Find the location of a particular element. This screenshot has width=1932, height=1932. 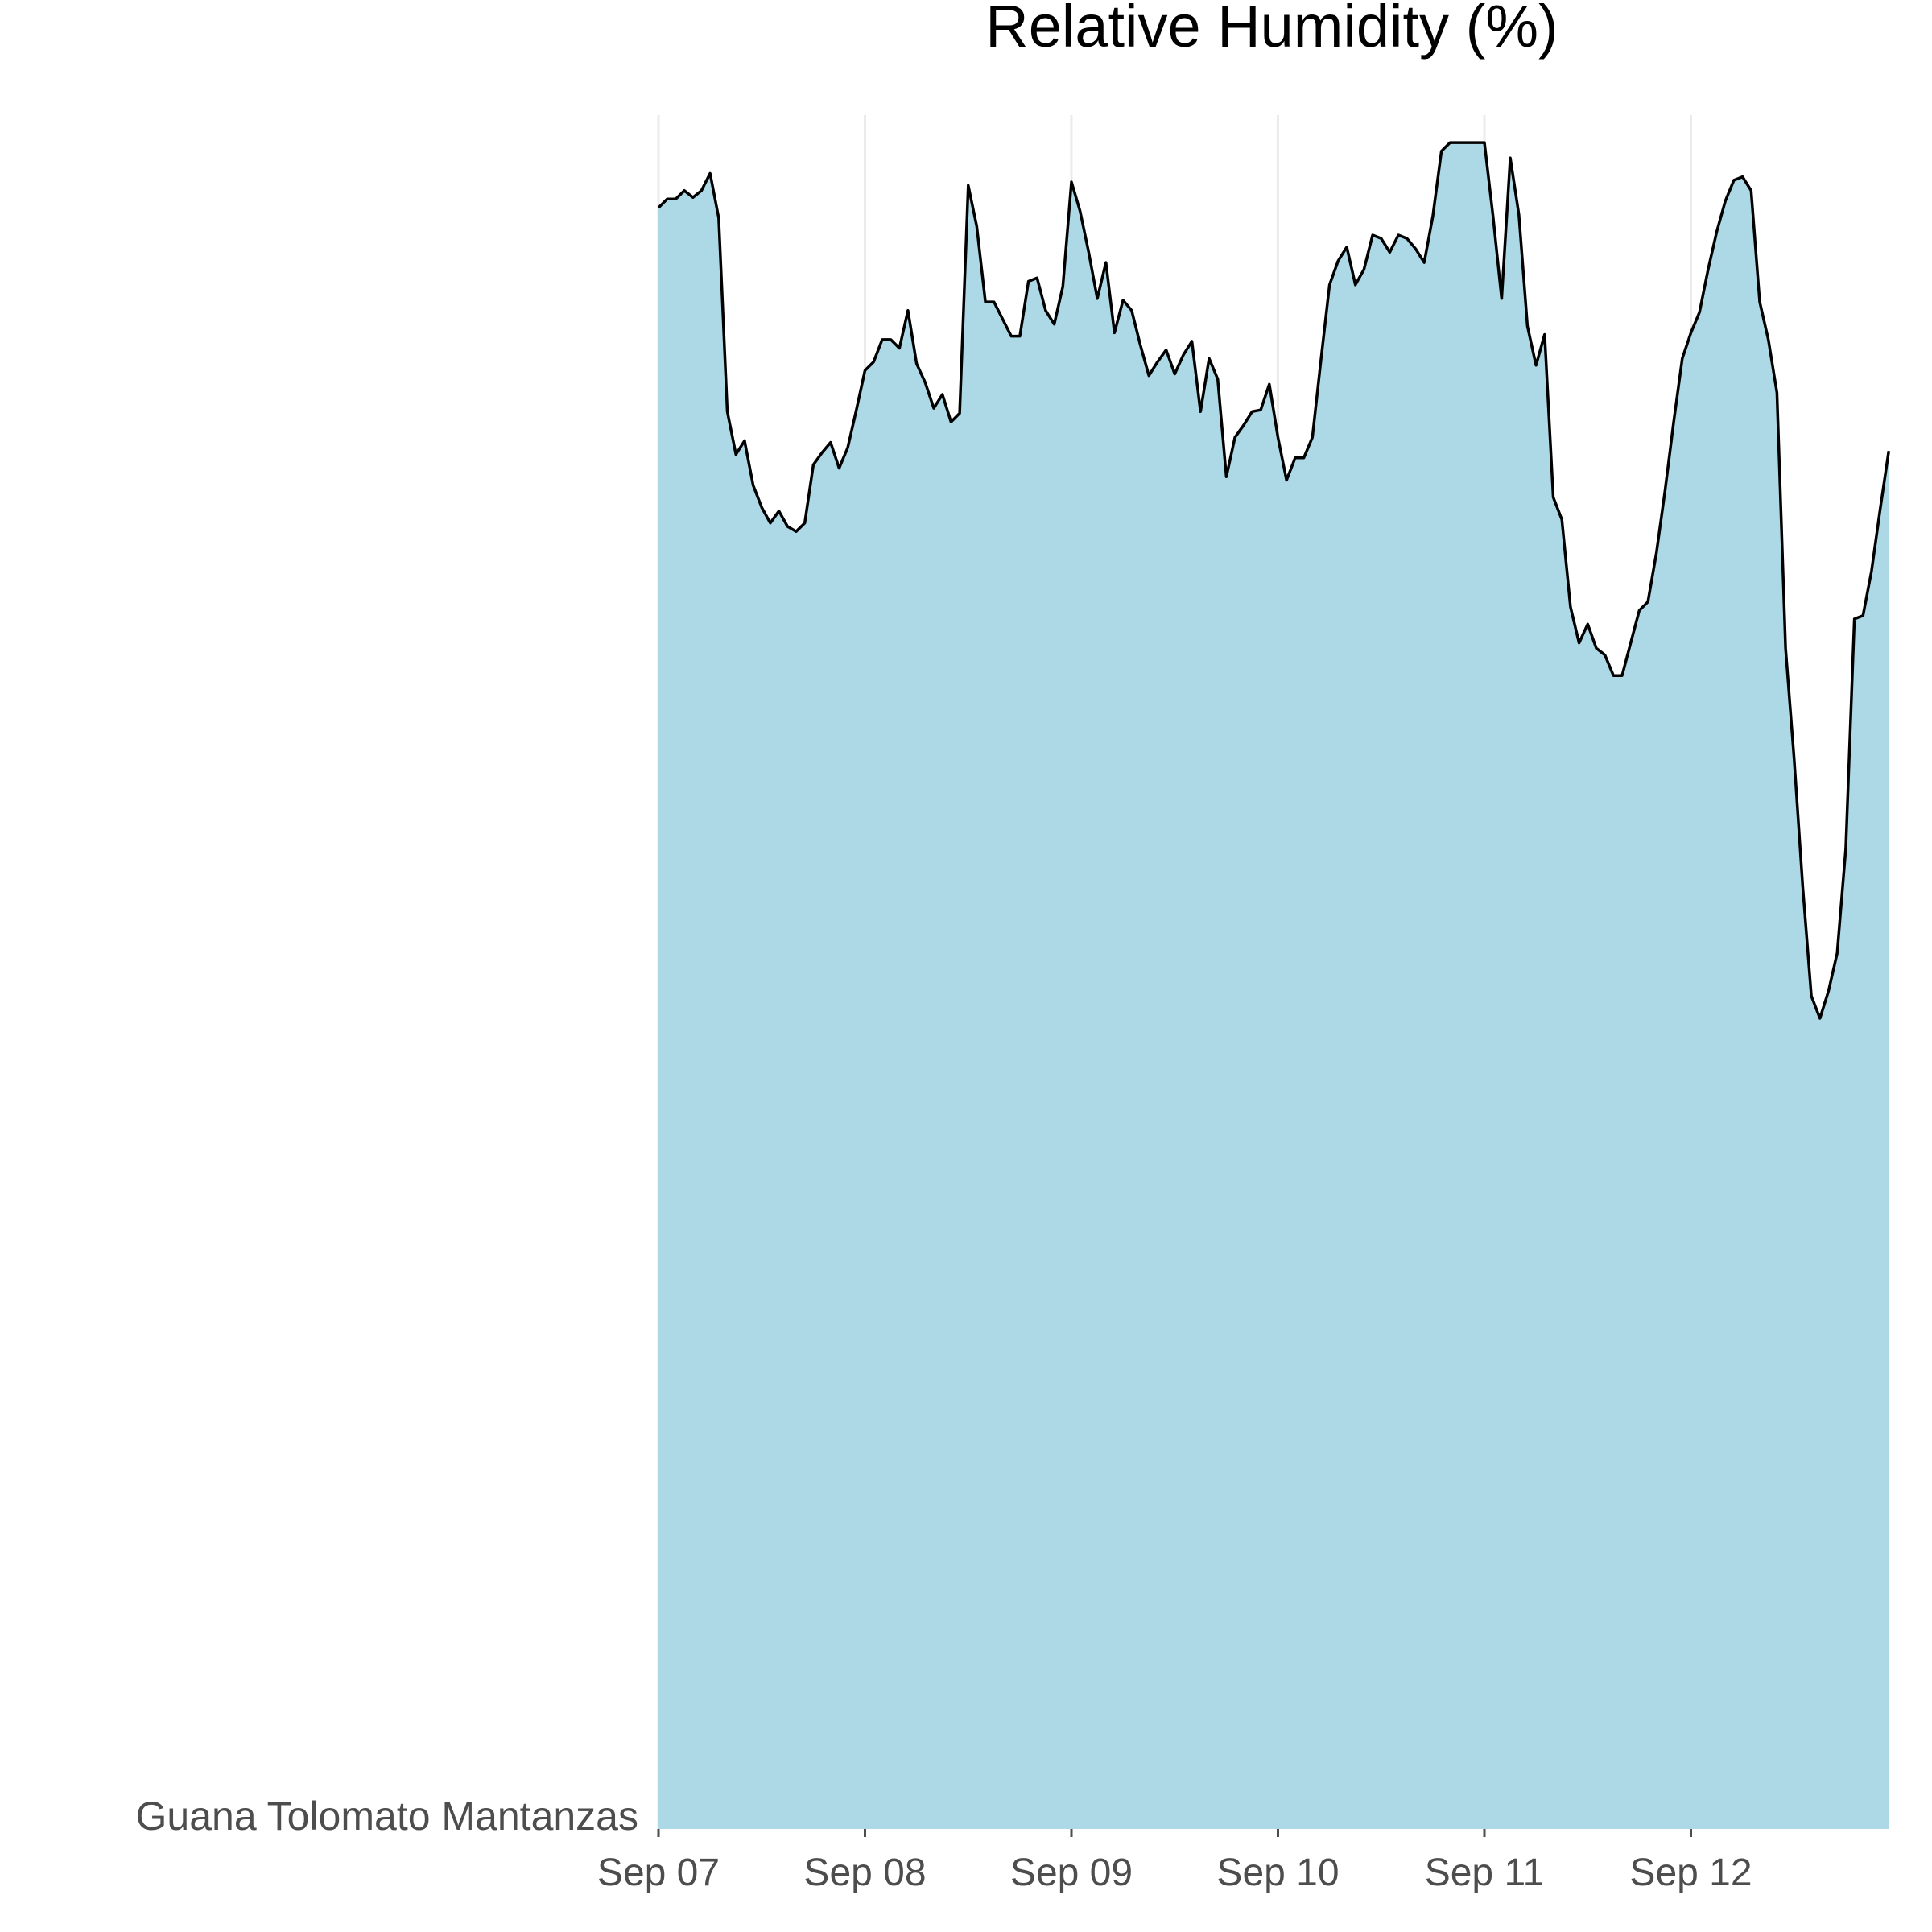

x-tick-label: Sep 08 is located at coordinates (864, 1873).